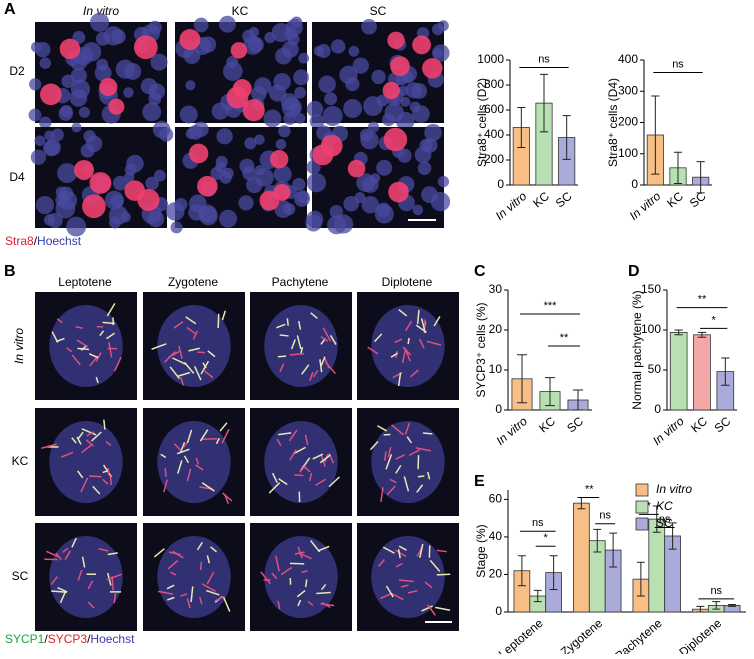 This screenshot has width=754, height=659. Describe the element at coordinates (628, 122) in the screenshot. I see `y-tick-label: 200` at that location.